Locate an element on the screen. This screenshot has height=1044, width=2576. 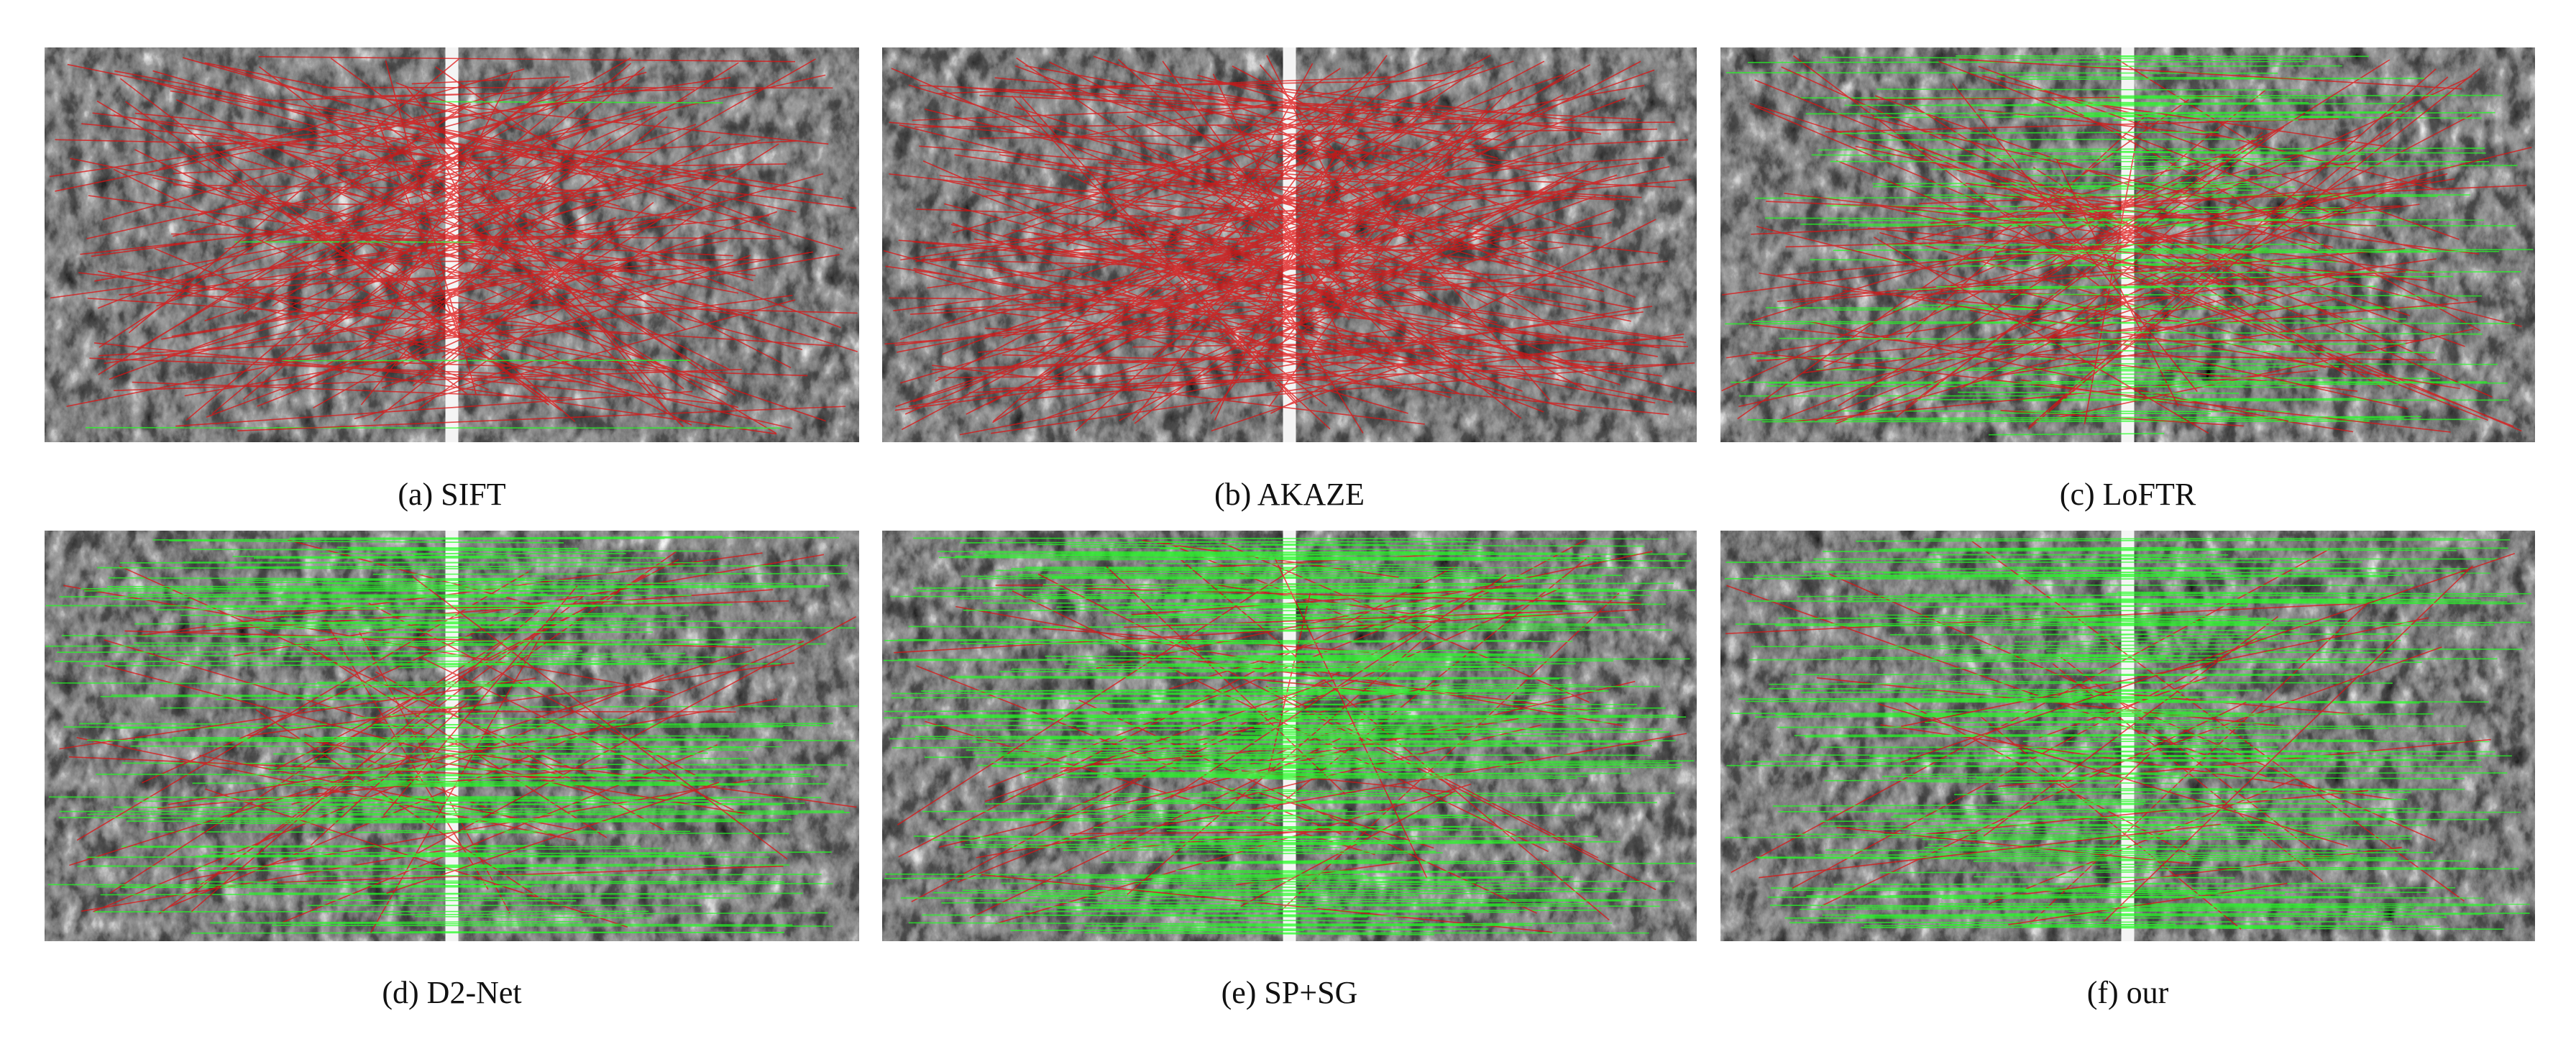
match-panel: (f) our is located at coordinates (2127, 770).